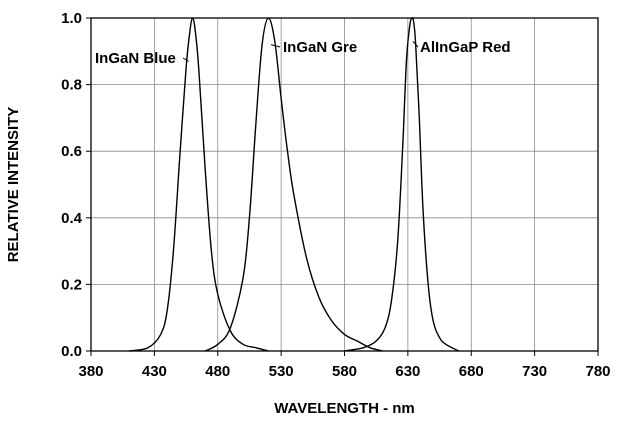 The width and height of the screenshot is (618, 423). I want to click on x-tick-label: 680, so click(471, 371).